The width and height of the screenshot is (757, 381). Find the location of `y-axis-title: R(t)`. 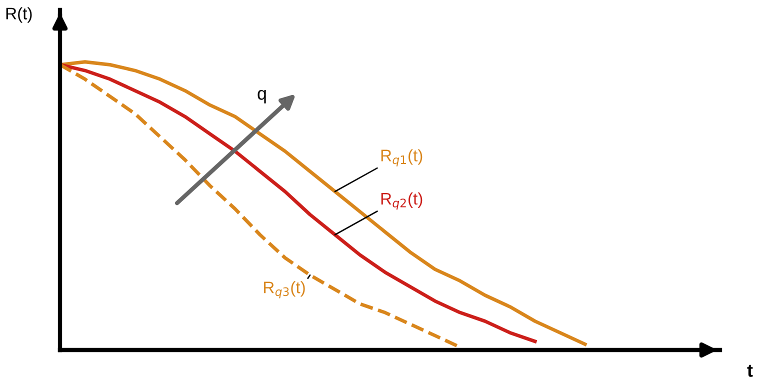

y-axis-title: R(t) is located at coordinates (19, 15).